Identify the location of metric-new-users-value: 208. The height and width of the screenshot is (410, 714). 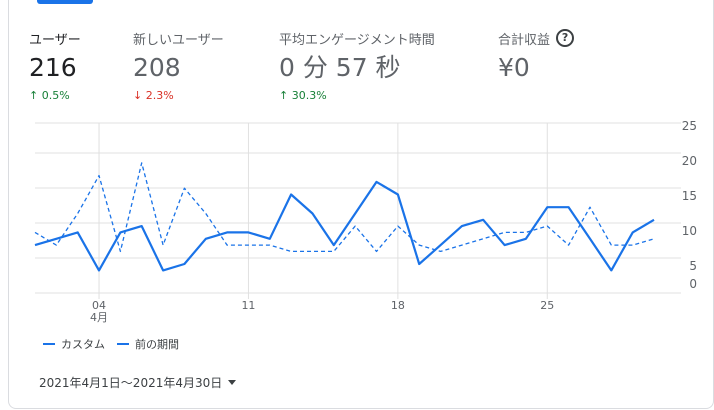
(157, 67).